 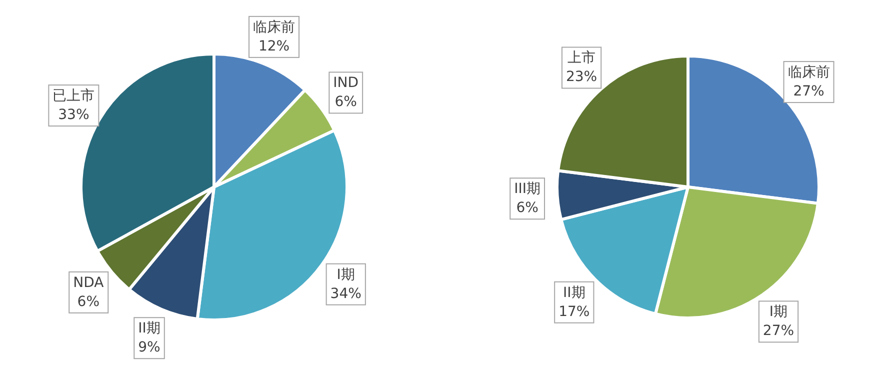 What do you see at coordinates (73, 96) in the screenshot?
I see `slice-label: 已上市` at bounding box center [73, 96].